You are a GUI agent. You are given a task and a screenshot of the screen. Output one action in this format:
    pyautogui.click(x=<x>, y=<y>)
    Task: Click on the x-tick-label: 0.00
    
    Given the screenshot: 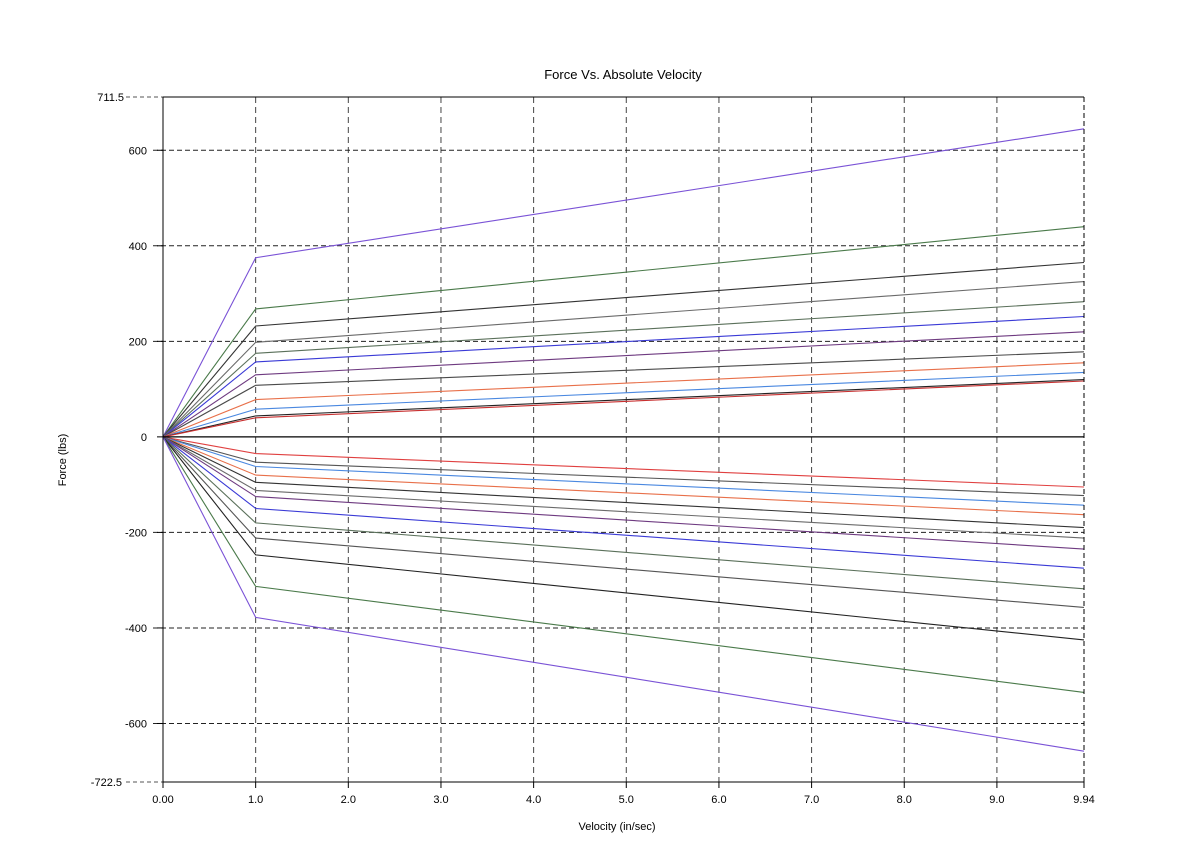 What is the action you would take?
    pyautogui.click(x=162, y=800)
    